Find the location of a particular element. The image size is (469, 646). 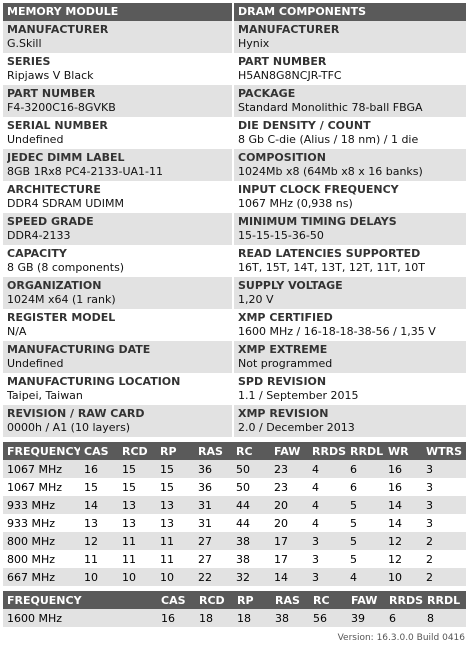

jedec-cell: 36 is located at coordinates (213, 469).